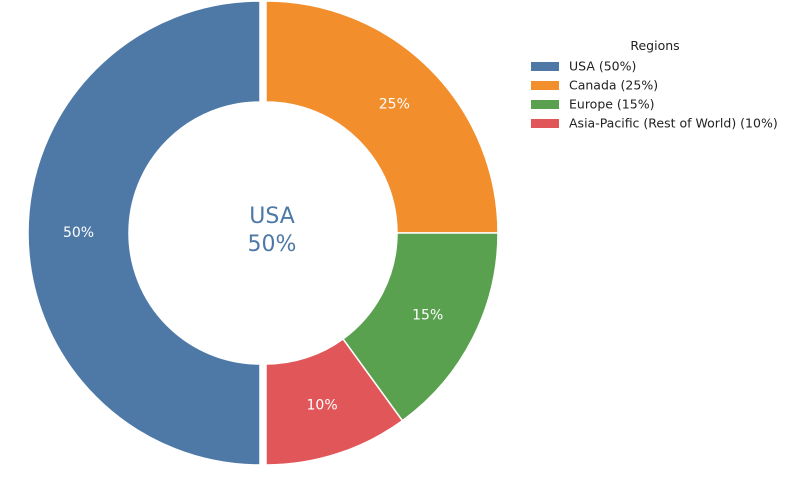 Image resolution: width=800 pixels, height=482 pixels. Describe the element at coordinates (602, 66) in the screenshot. I see `legend-label: USA (50%)` at that location.